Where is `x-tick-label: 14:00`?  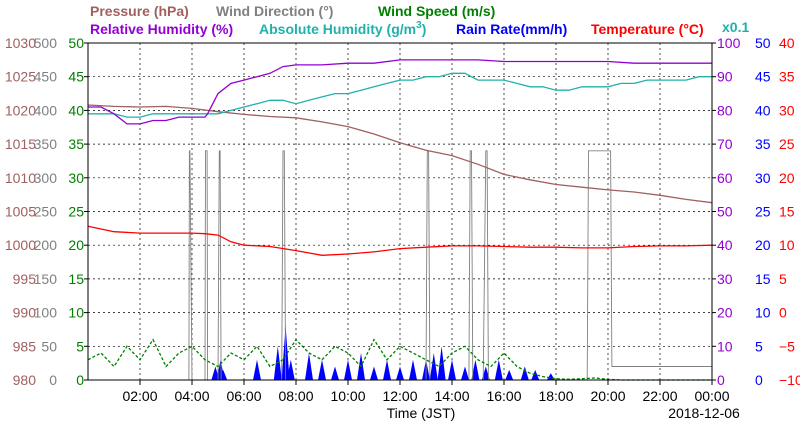 x-tick-label: 14:00 is located at coordinates (451, 396).